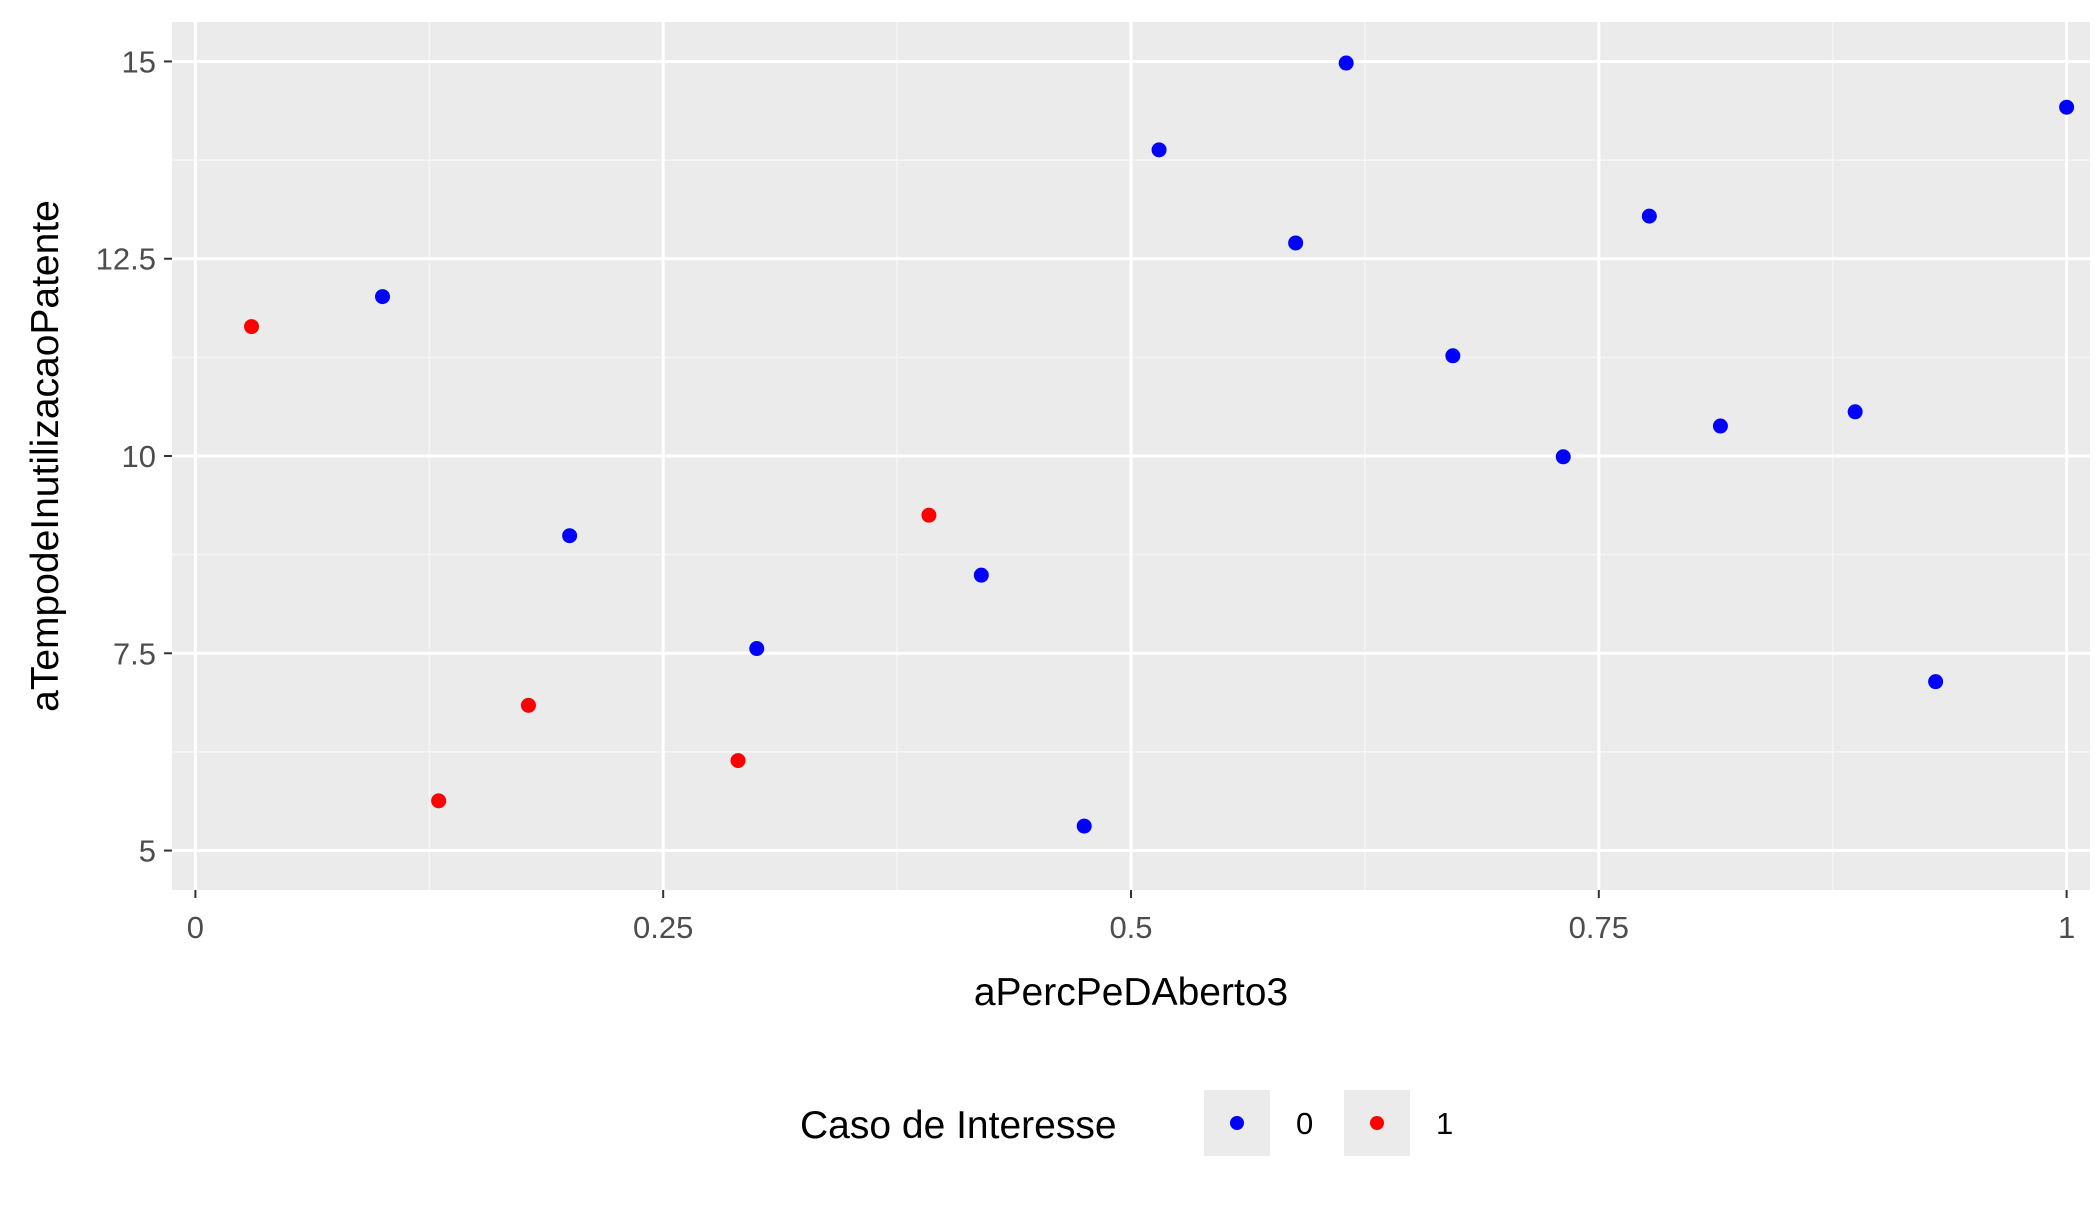 The height and width of the screenshot is (1205, 2100). I want to click on x-axis-title: aPercPeDAberto3, so click(1131, 992).